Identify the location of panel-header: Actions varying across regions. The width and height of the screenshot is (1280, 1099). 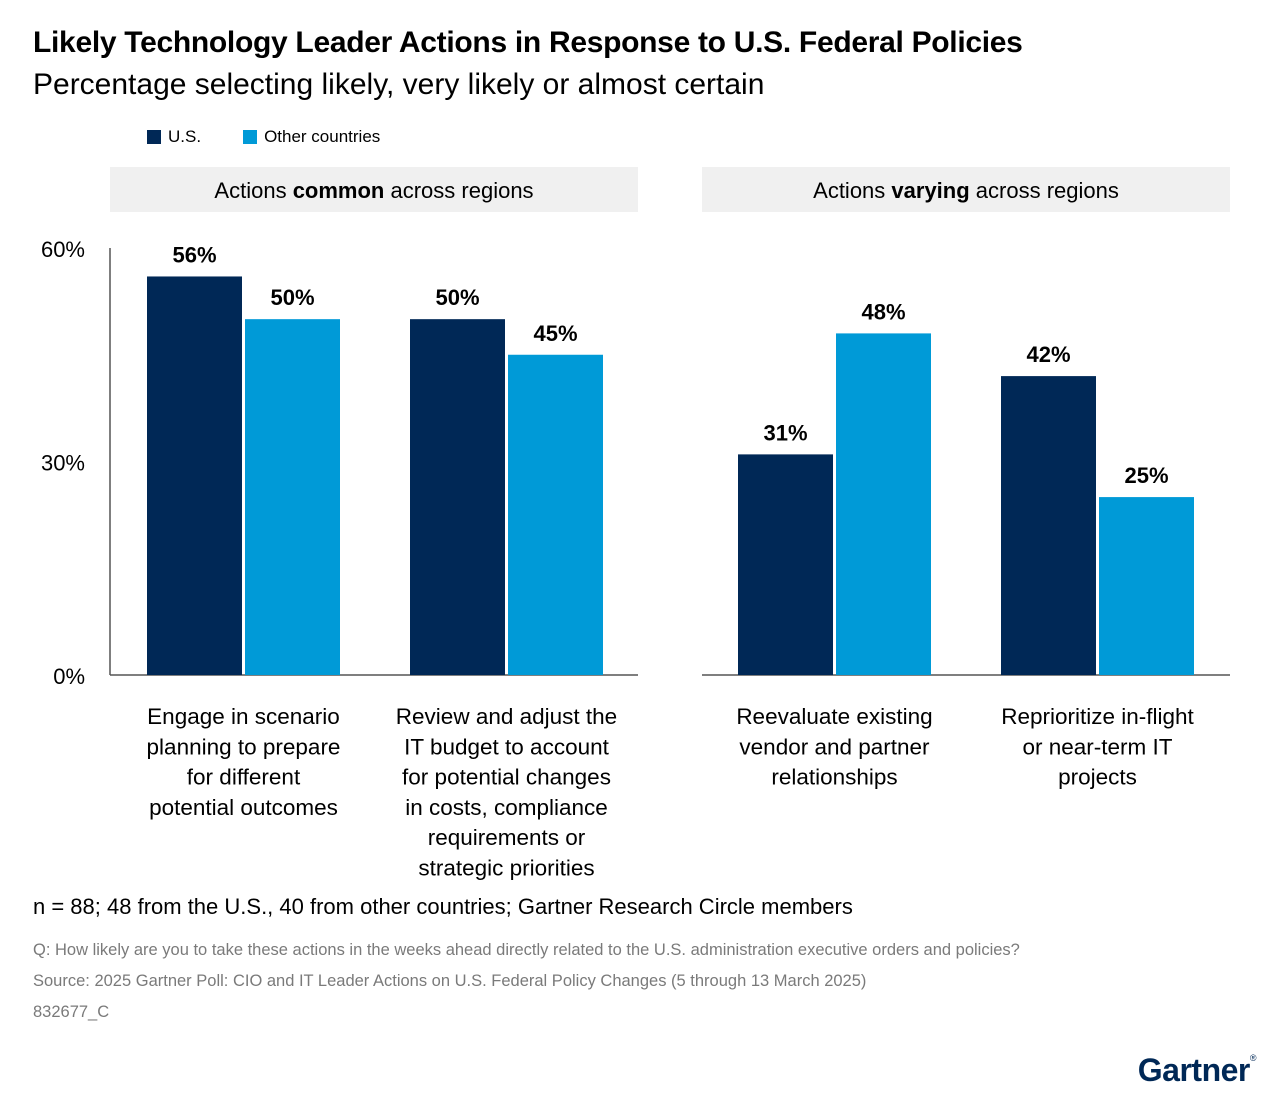
(966, 190).